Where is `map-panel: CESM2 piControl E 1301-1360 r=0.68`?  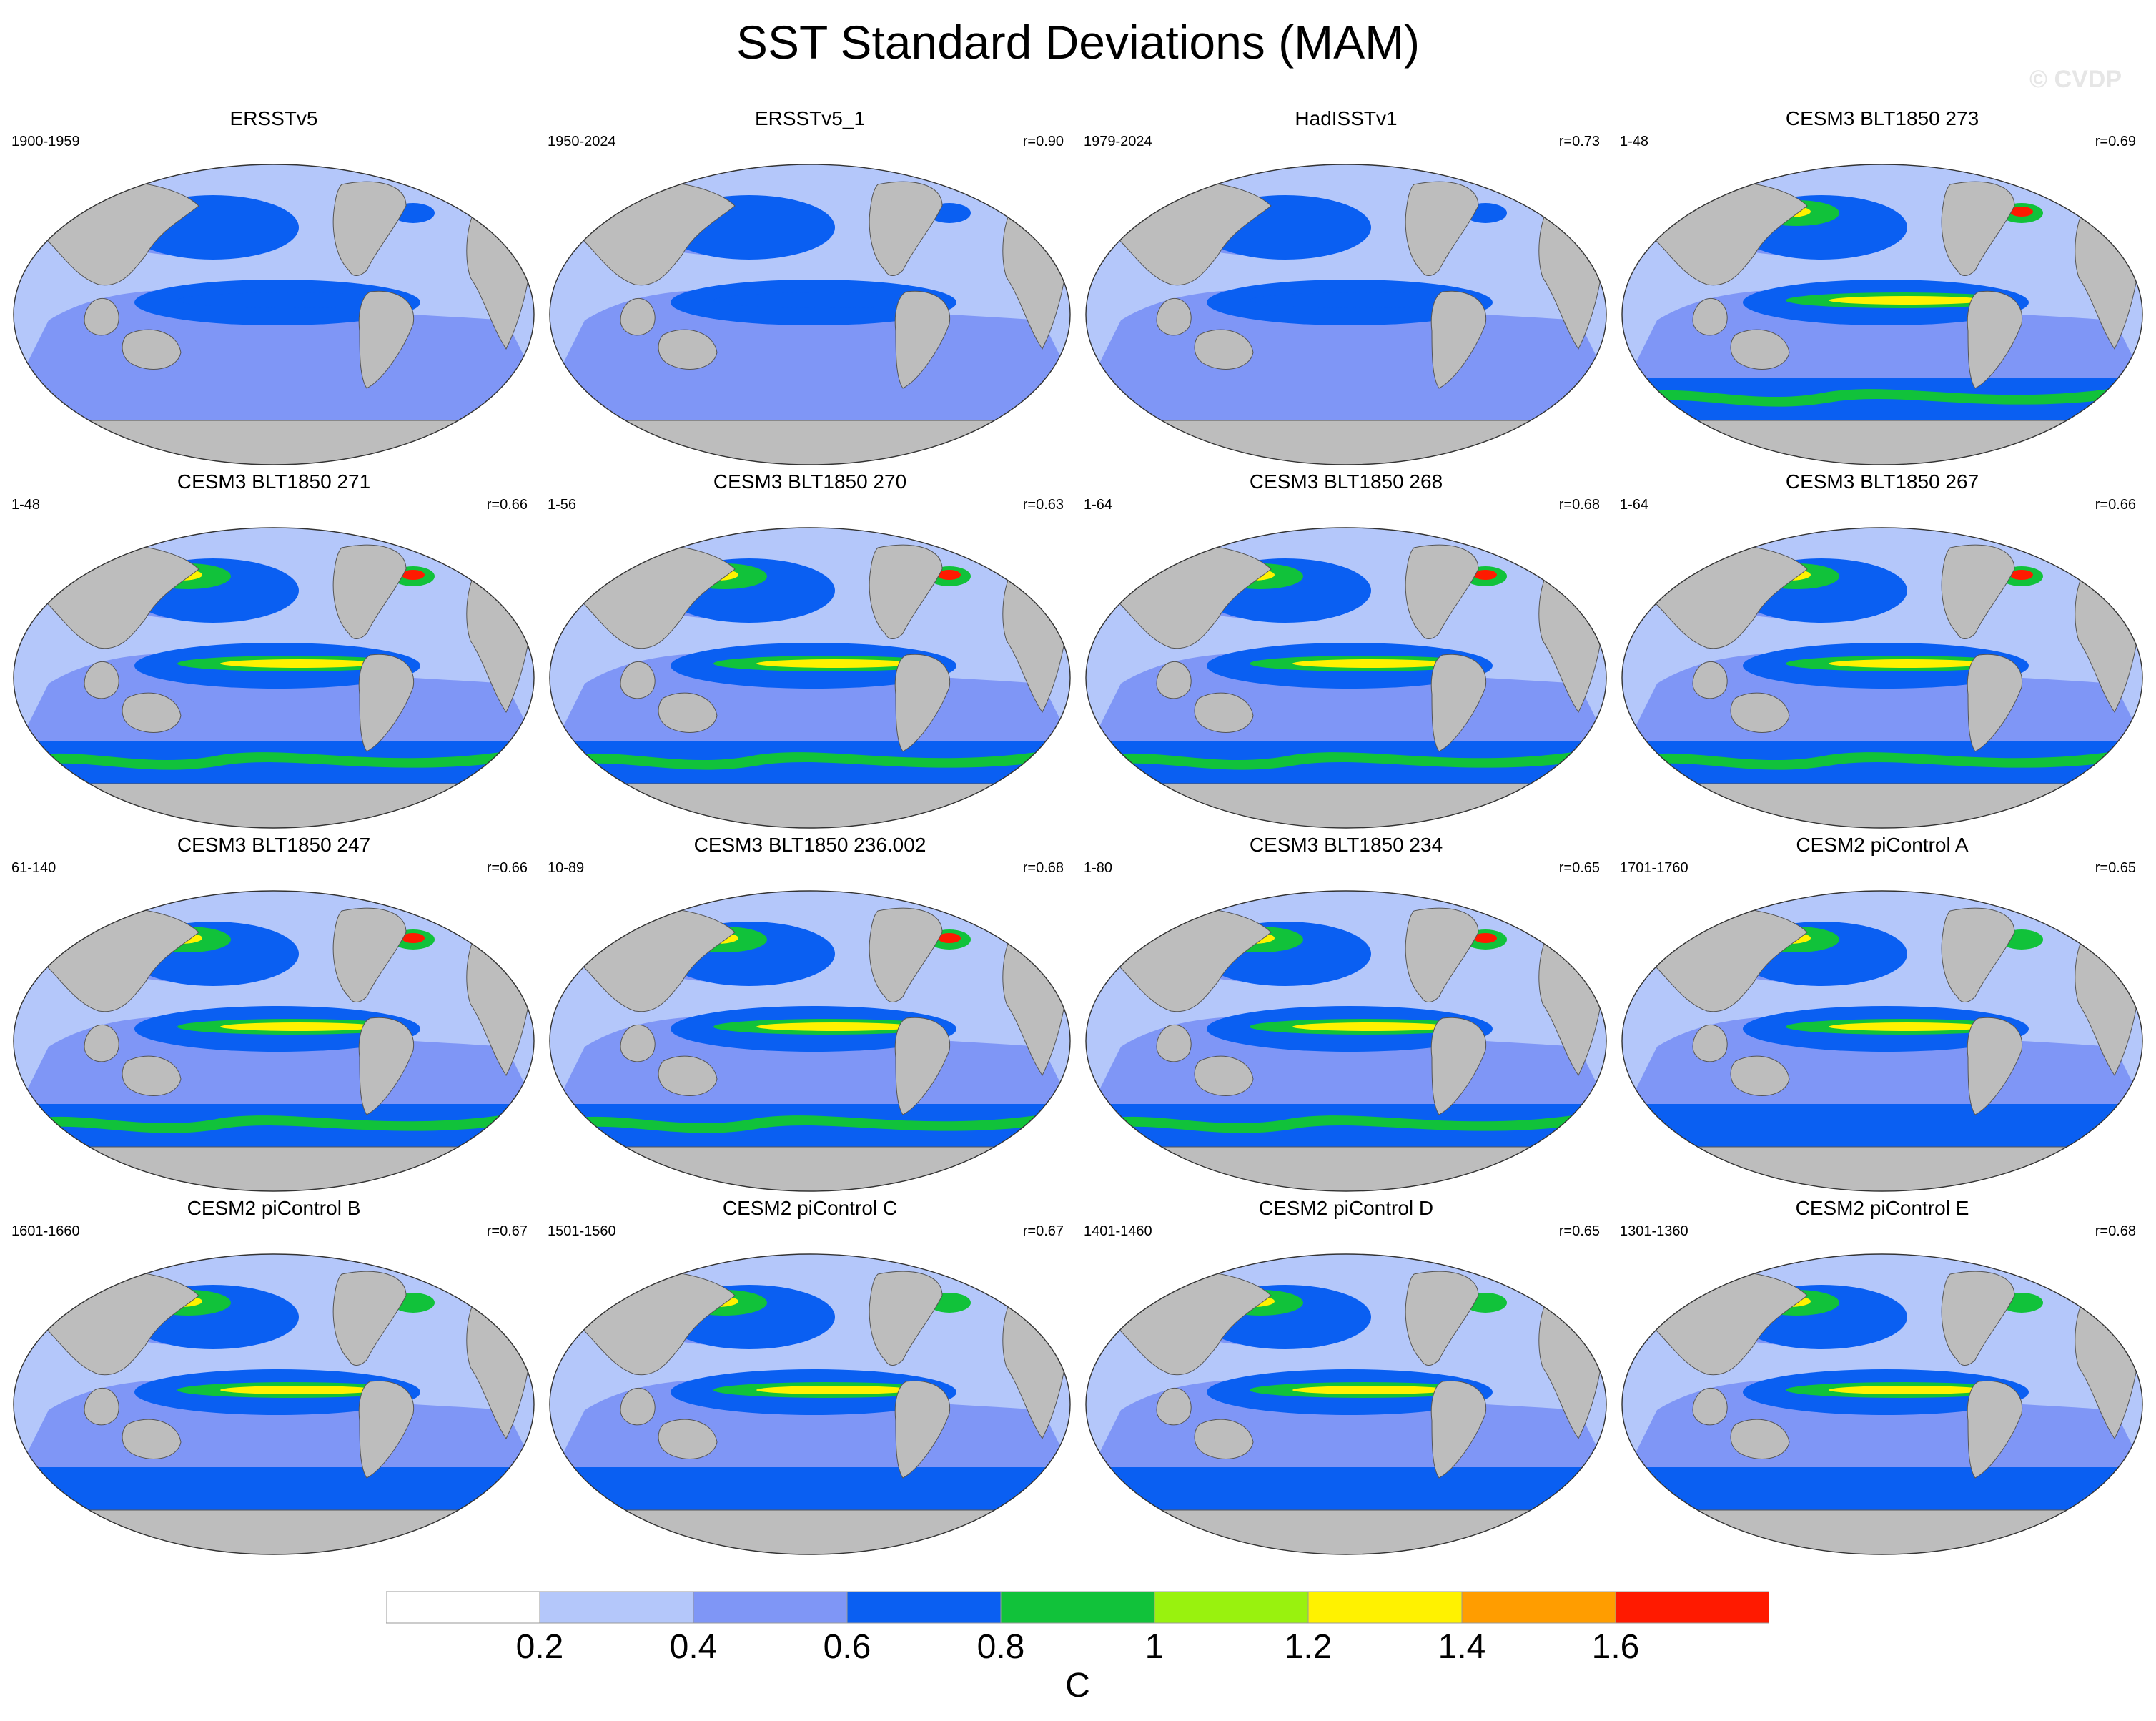
map-panel: CESM2 piControl E 1301-1360 r=0.68 is located at coordinates (1882, 1377).